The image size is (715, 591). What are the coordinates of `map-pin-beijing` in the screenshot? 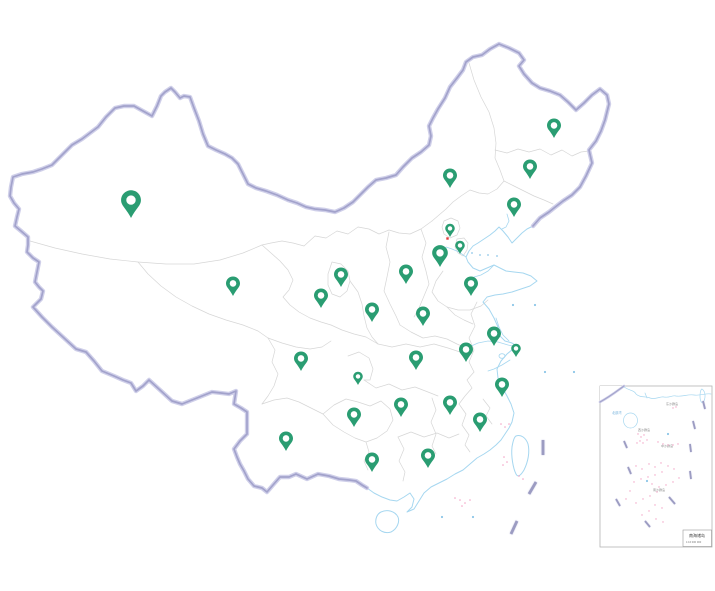 It's located at (450, 230).